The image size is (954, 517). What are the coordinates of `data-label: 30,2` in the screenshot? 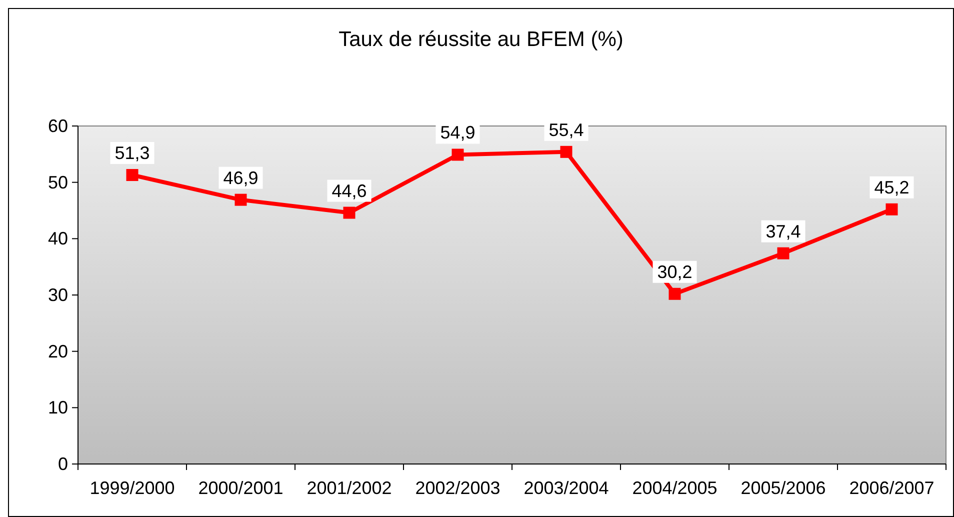 It's located at (674, 272).